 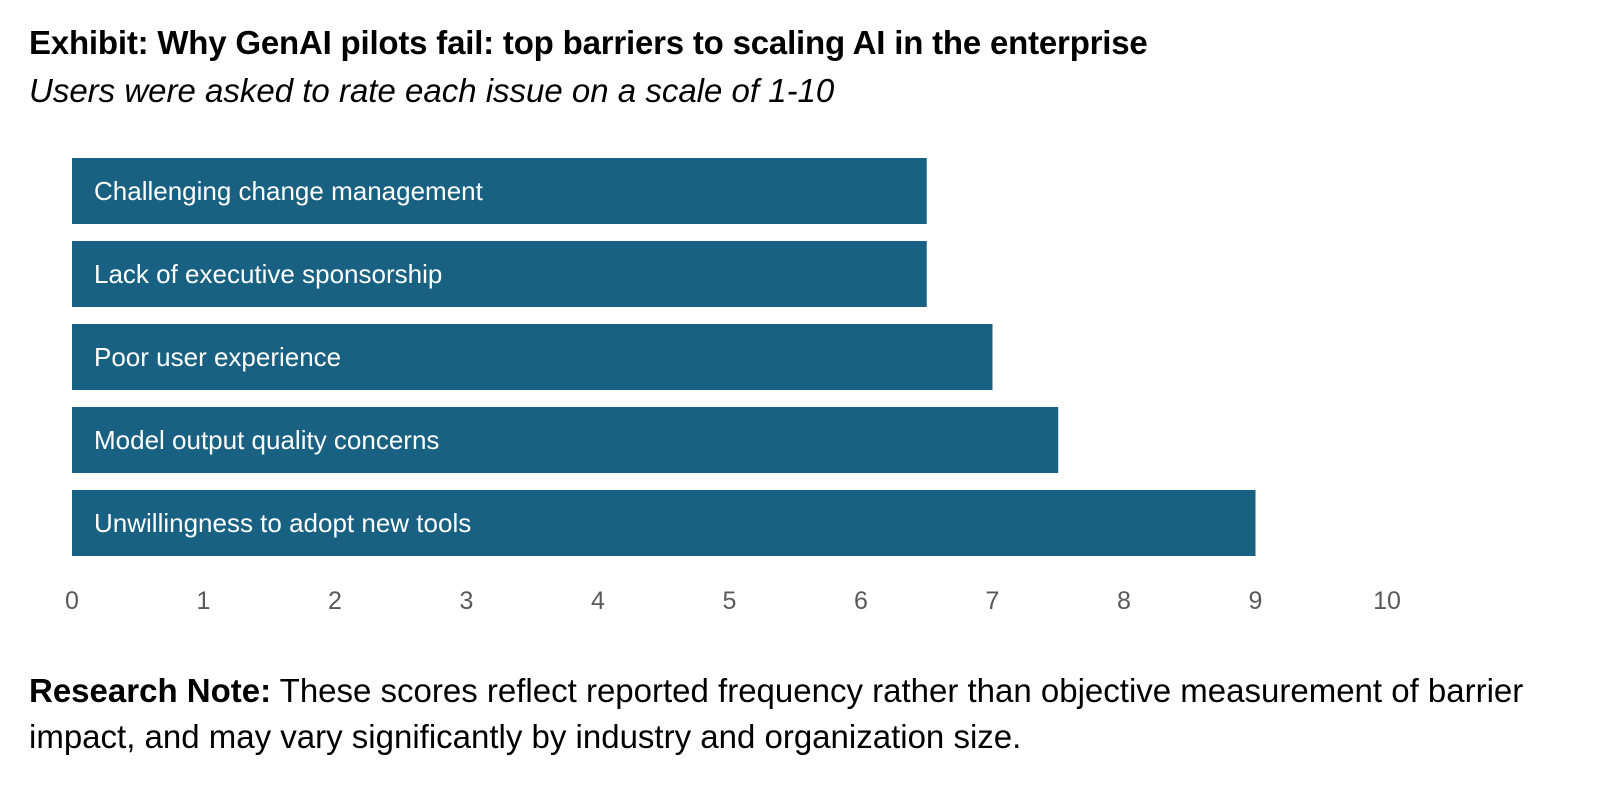 I want to click on x-tick-label-9: 9, so click(x=1256, y=601).